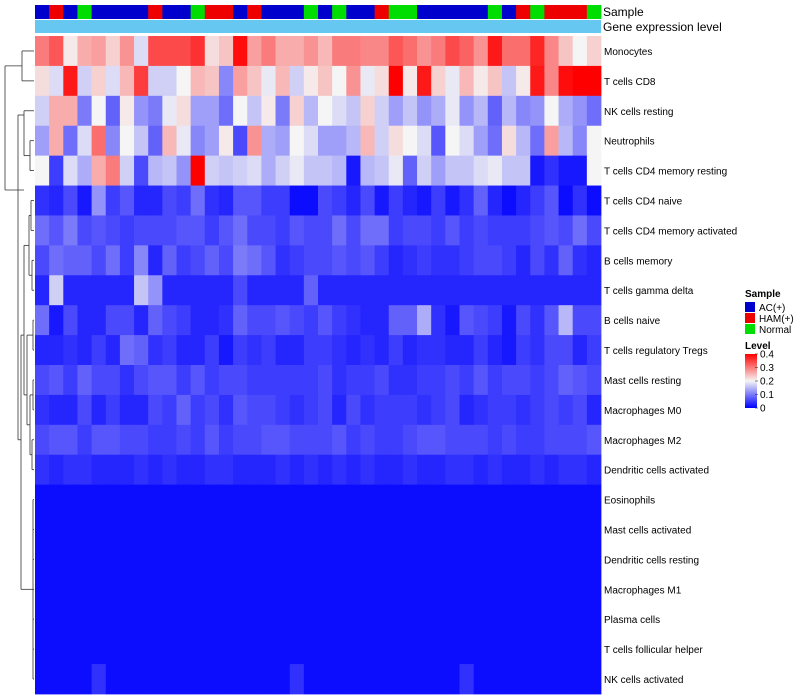 This screenshot has height=700, width=800. Describe the element at coordinates (776, 319) in the screenshot. I see `legend-group-label: HAM(+)` at that location.